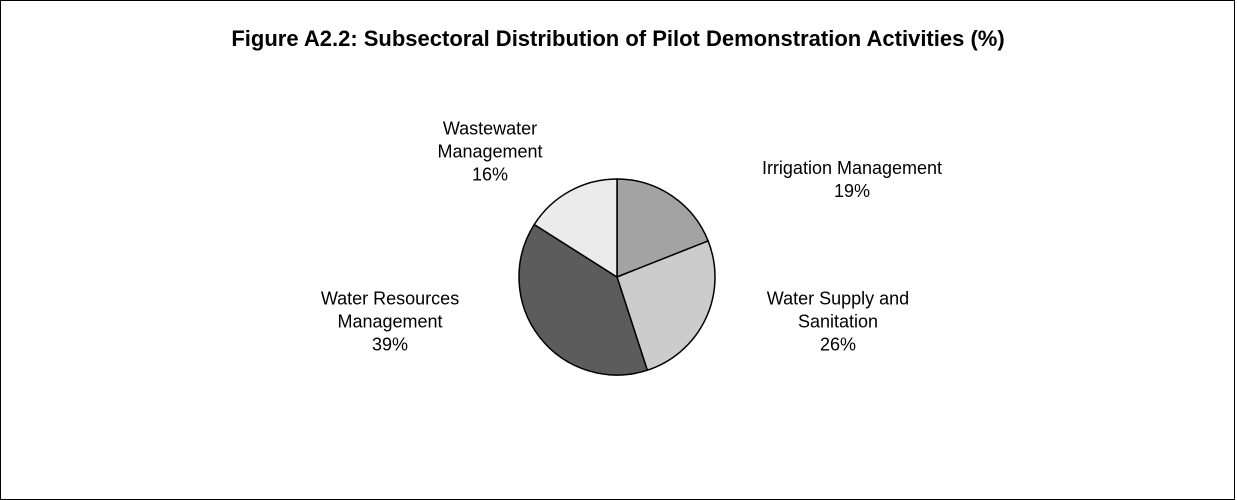 This screenshot has width=1237, height=500. I want to click on value-label: 16%, so click(490, 174).